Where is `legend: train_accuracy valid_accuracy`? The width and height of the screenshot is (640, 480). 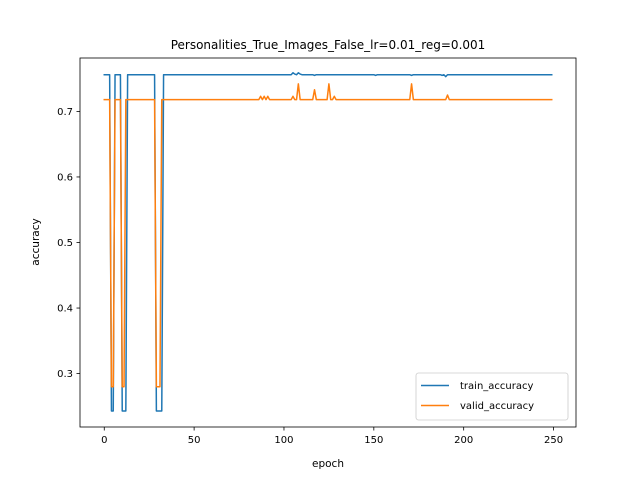 legend: train_accuracy valid_accuracy is located at coordinates (492, 396).